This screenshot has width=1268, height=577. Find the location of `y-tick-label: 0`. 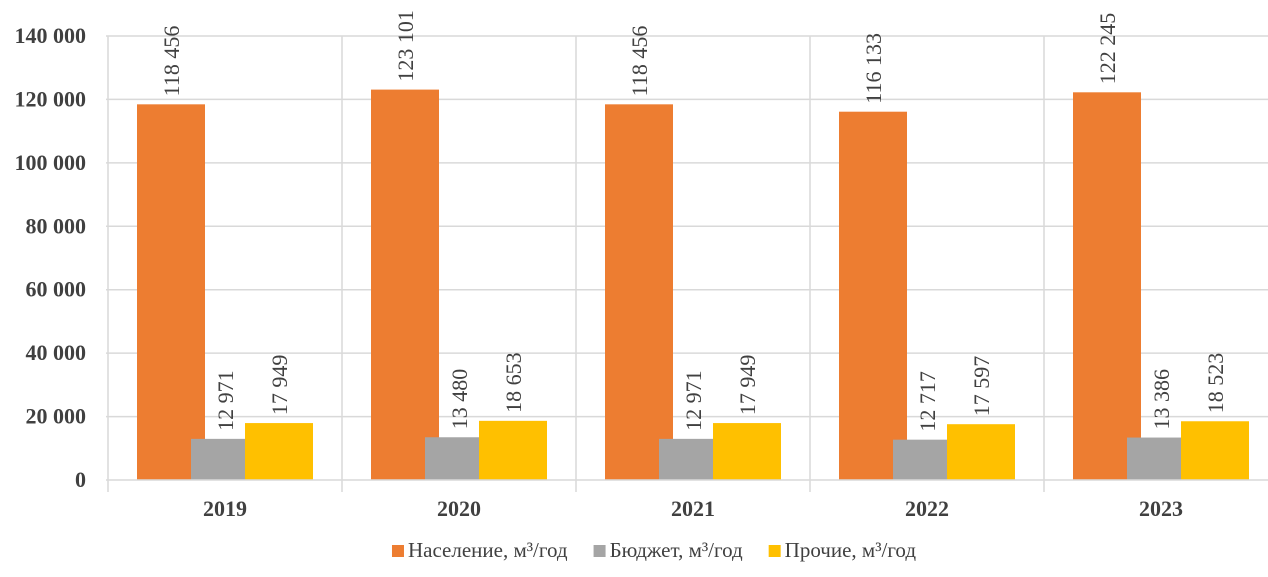

y-tick-label: 0 is located at coordinates (80, 479).